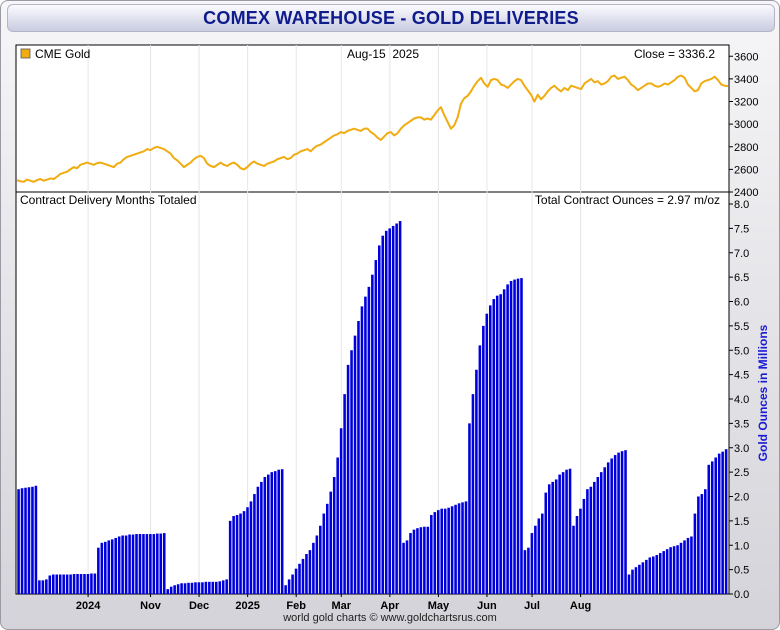  I want to click on ounces-tick-label: 8.0, so click(741, 205).